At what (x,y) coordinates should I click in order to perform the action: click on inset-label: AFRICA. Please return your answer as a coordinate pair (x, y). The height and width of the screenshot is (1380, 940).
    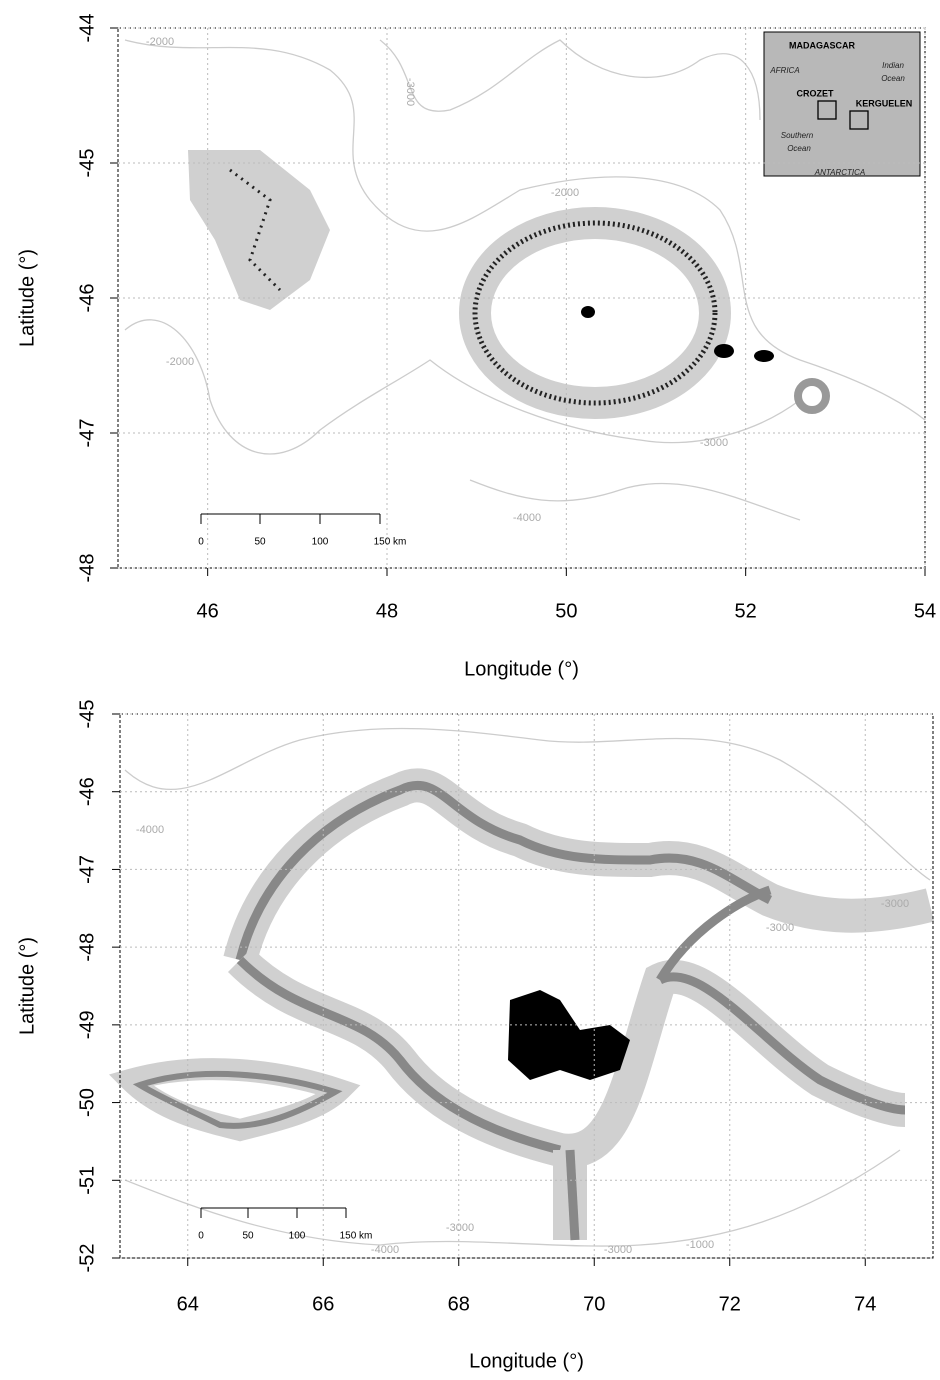
    Looking at the image, I should click on (784, 70).